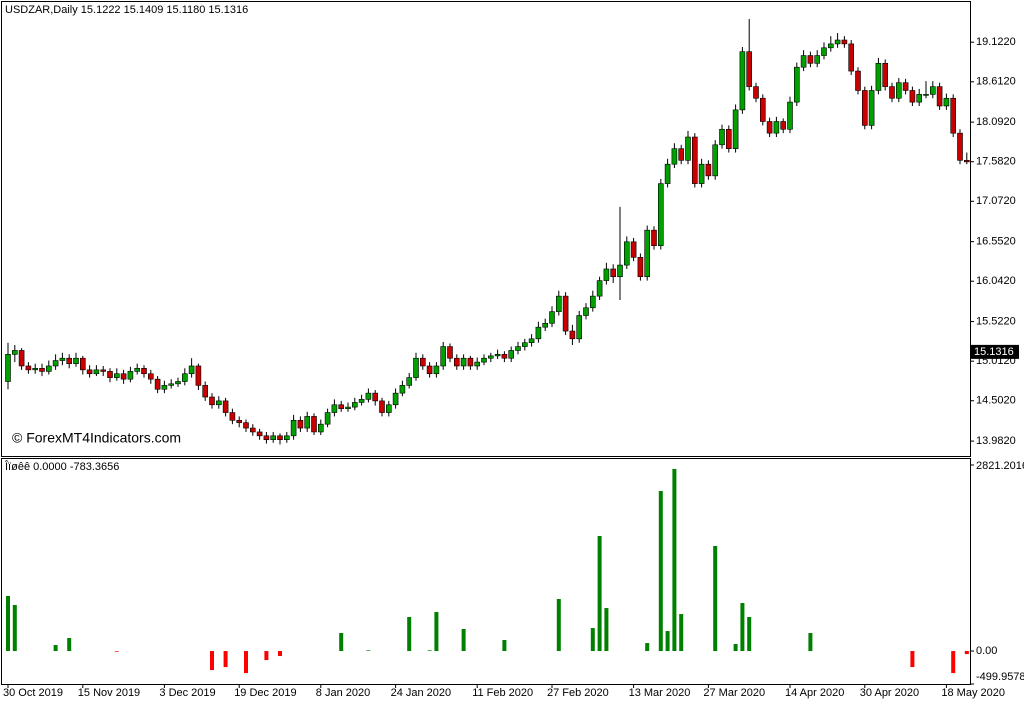 The image size is (1024, 704). Describe the element at coordinates (343, 693) in the screenshot. I see `x-tick-label: 8 Jan 2020` at that location.